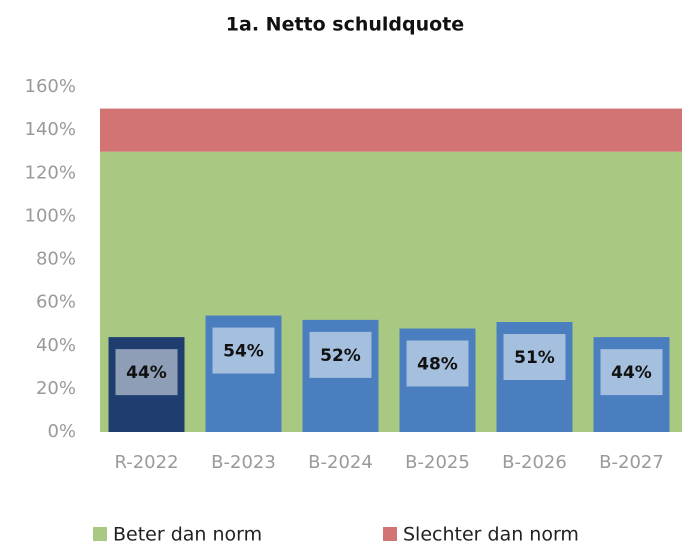  What do you see at coordinates (187, 535) in the screenshot?
I see `legend-label: Beter dan norm` at bounding box center [187, 535].